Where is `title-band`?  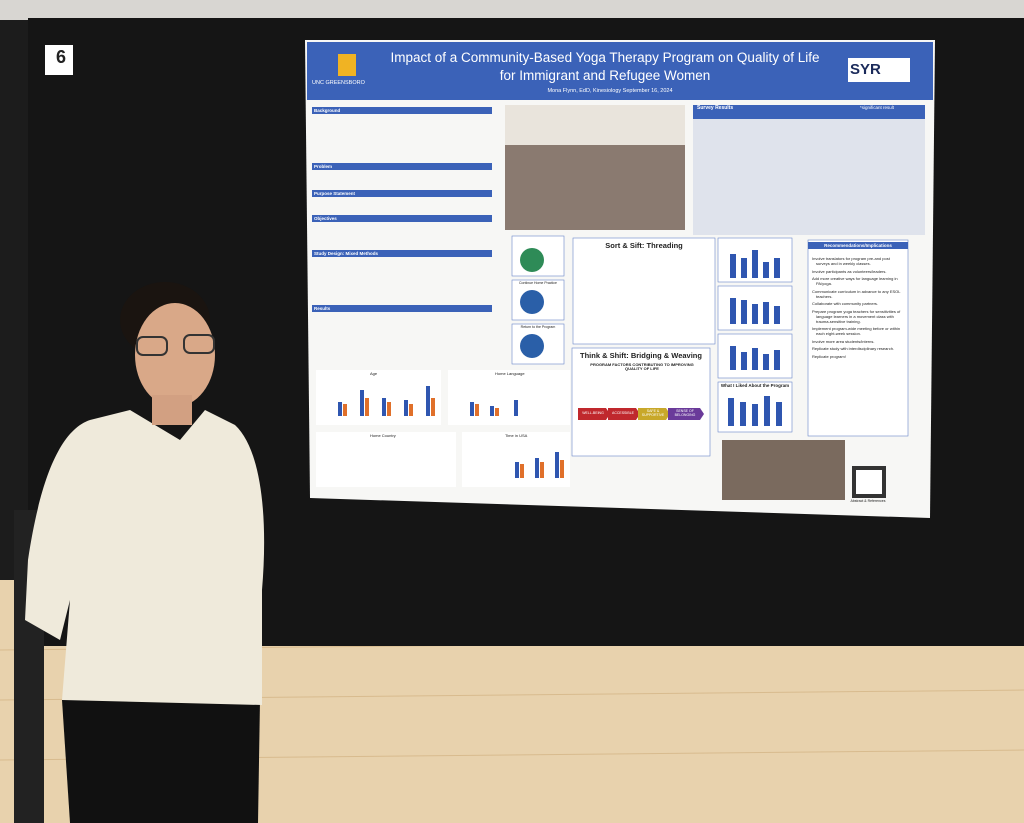
title-band is located at coordinates (620, 71).